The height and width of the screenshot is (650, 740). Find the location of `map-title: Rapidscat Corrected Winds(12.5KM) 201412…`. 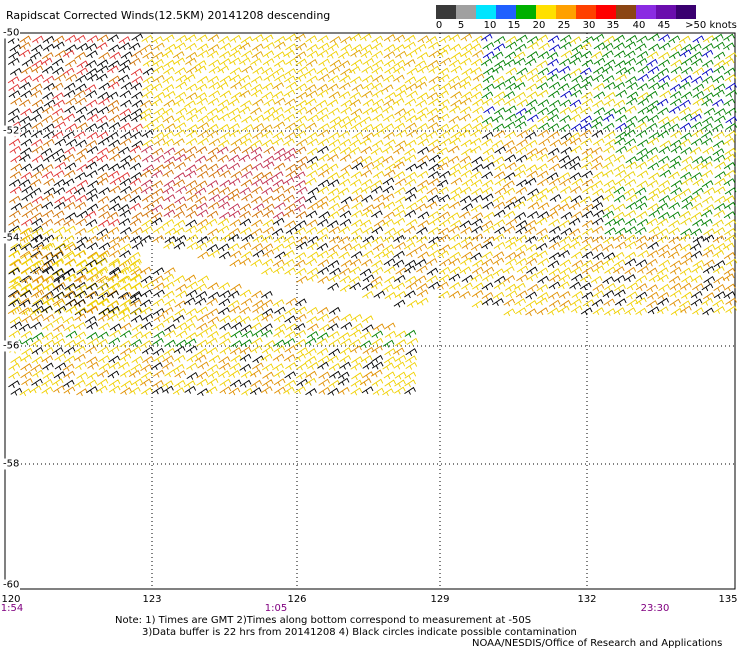

map-title: Rapidscat Corrected Winds(12.5KM) 201412… is located at coordinates (168, 15).